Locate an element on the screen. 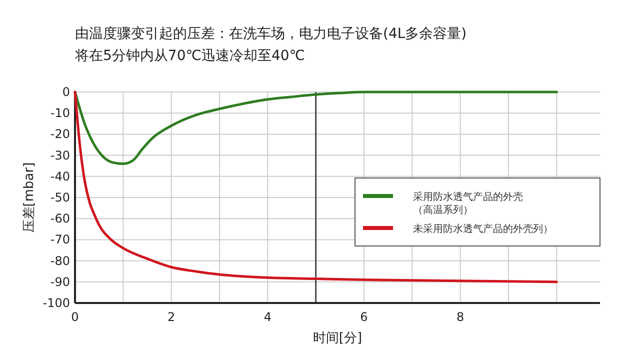 This screenshot has width=629, height=350. y-tick-label: -30 is located at coordinates (60, 155).